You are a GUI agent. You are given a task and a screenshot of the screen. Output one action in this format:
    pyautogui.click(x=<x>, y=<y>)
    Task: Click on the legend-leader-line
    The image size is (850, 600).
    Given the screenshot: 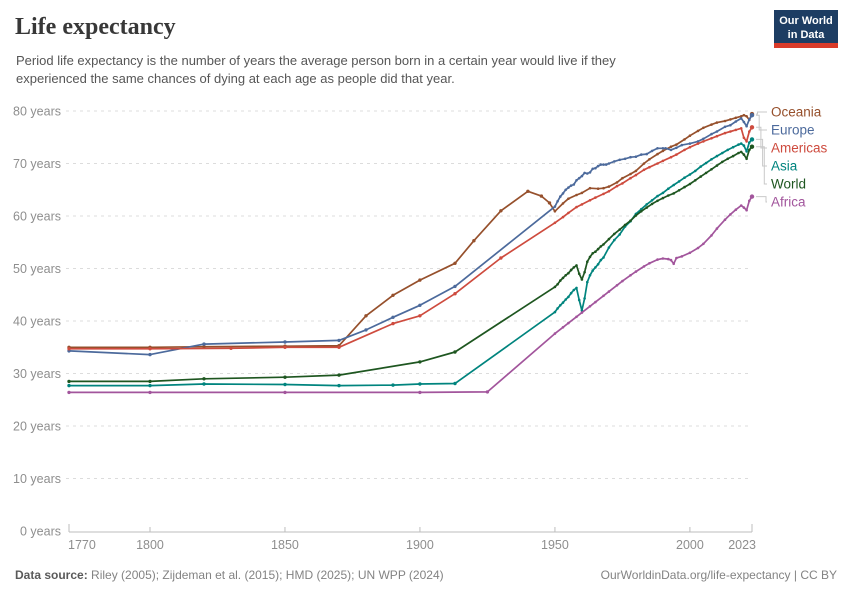 What is the action you would take?
    pyautogui.click(x=761, y=113)
    